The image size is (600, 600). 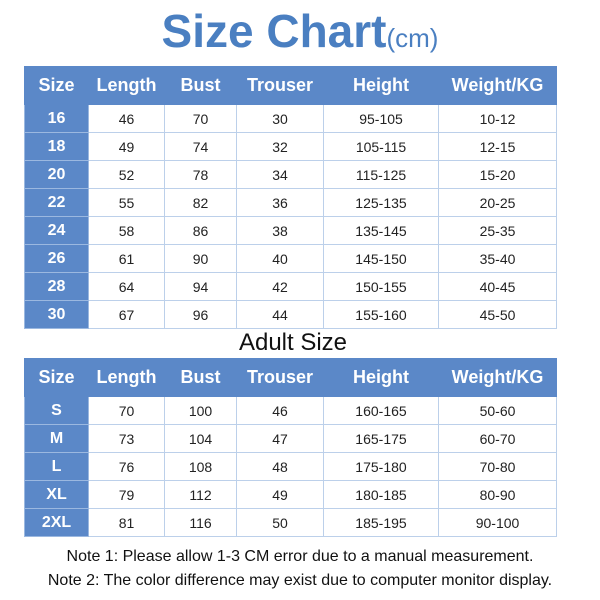 What do you see at coordinates (381, 286) in the screenshot?
I see `cell: 150-155` at bounding box center [381, 286].